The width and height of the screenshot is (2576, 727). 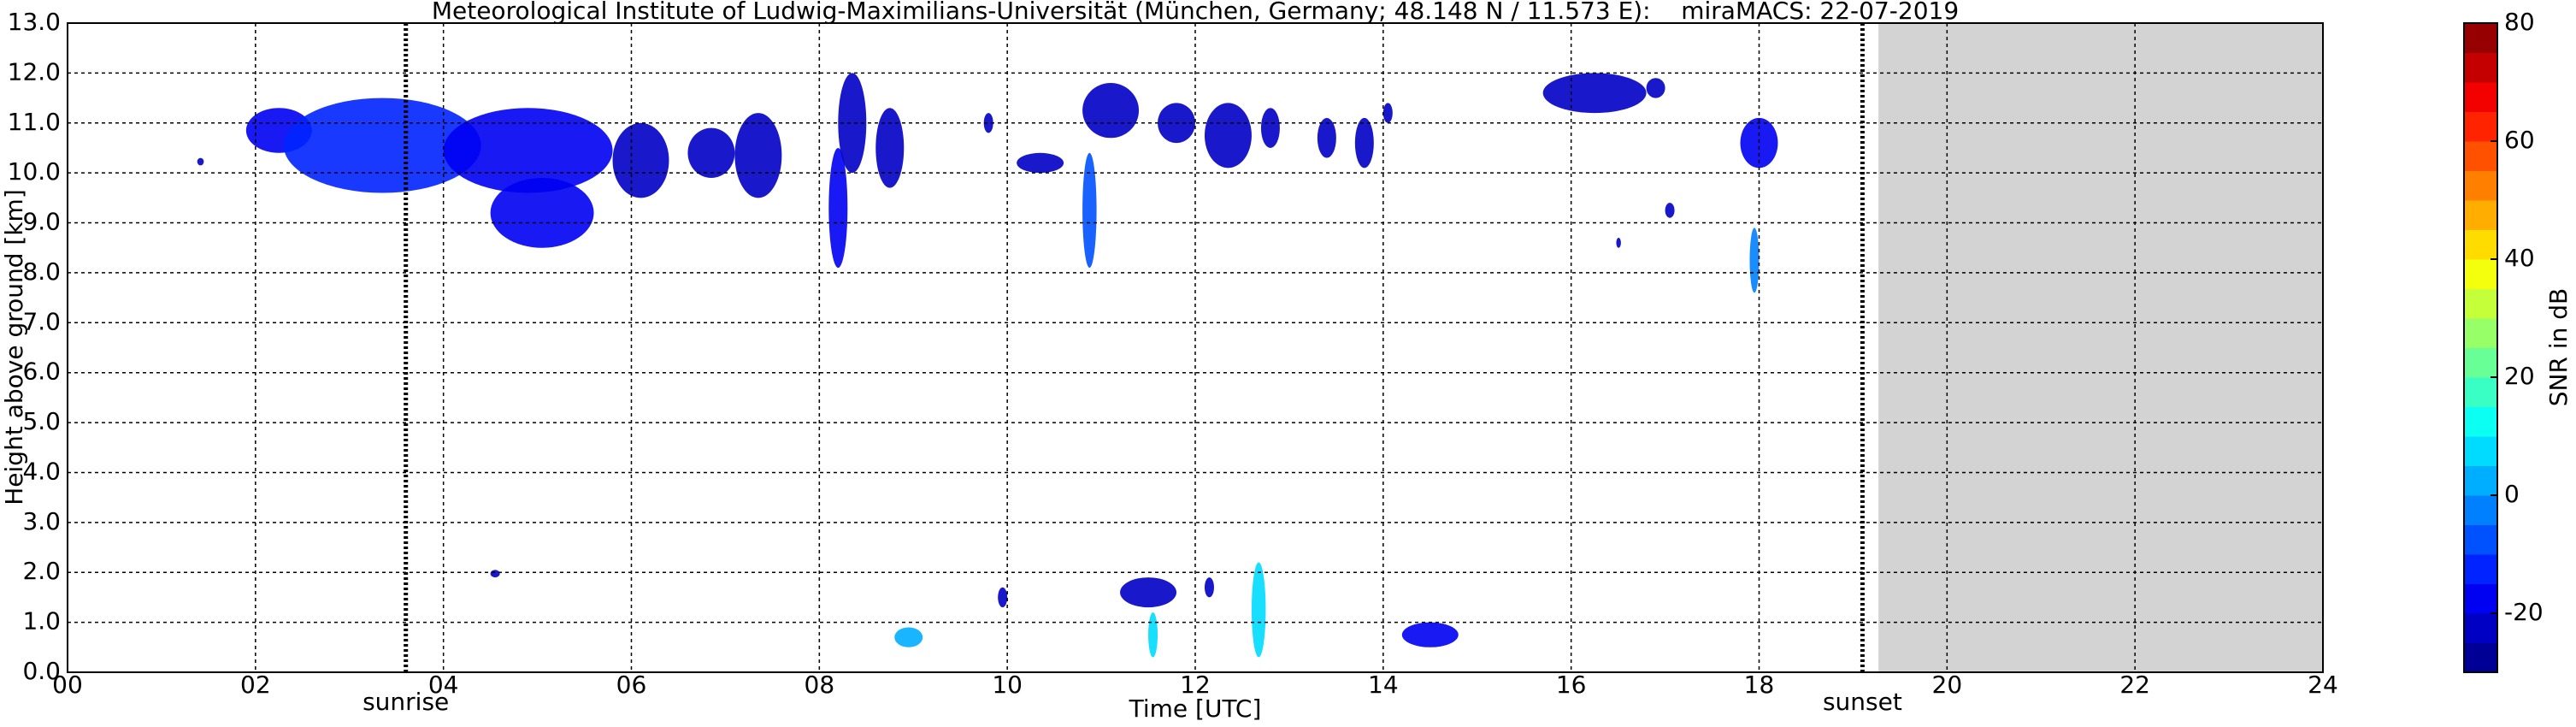 I want to click on y-tick-label: 10.0, so click(x=34, y=171).